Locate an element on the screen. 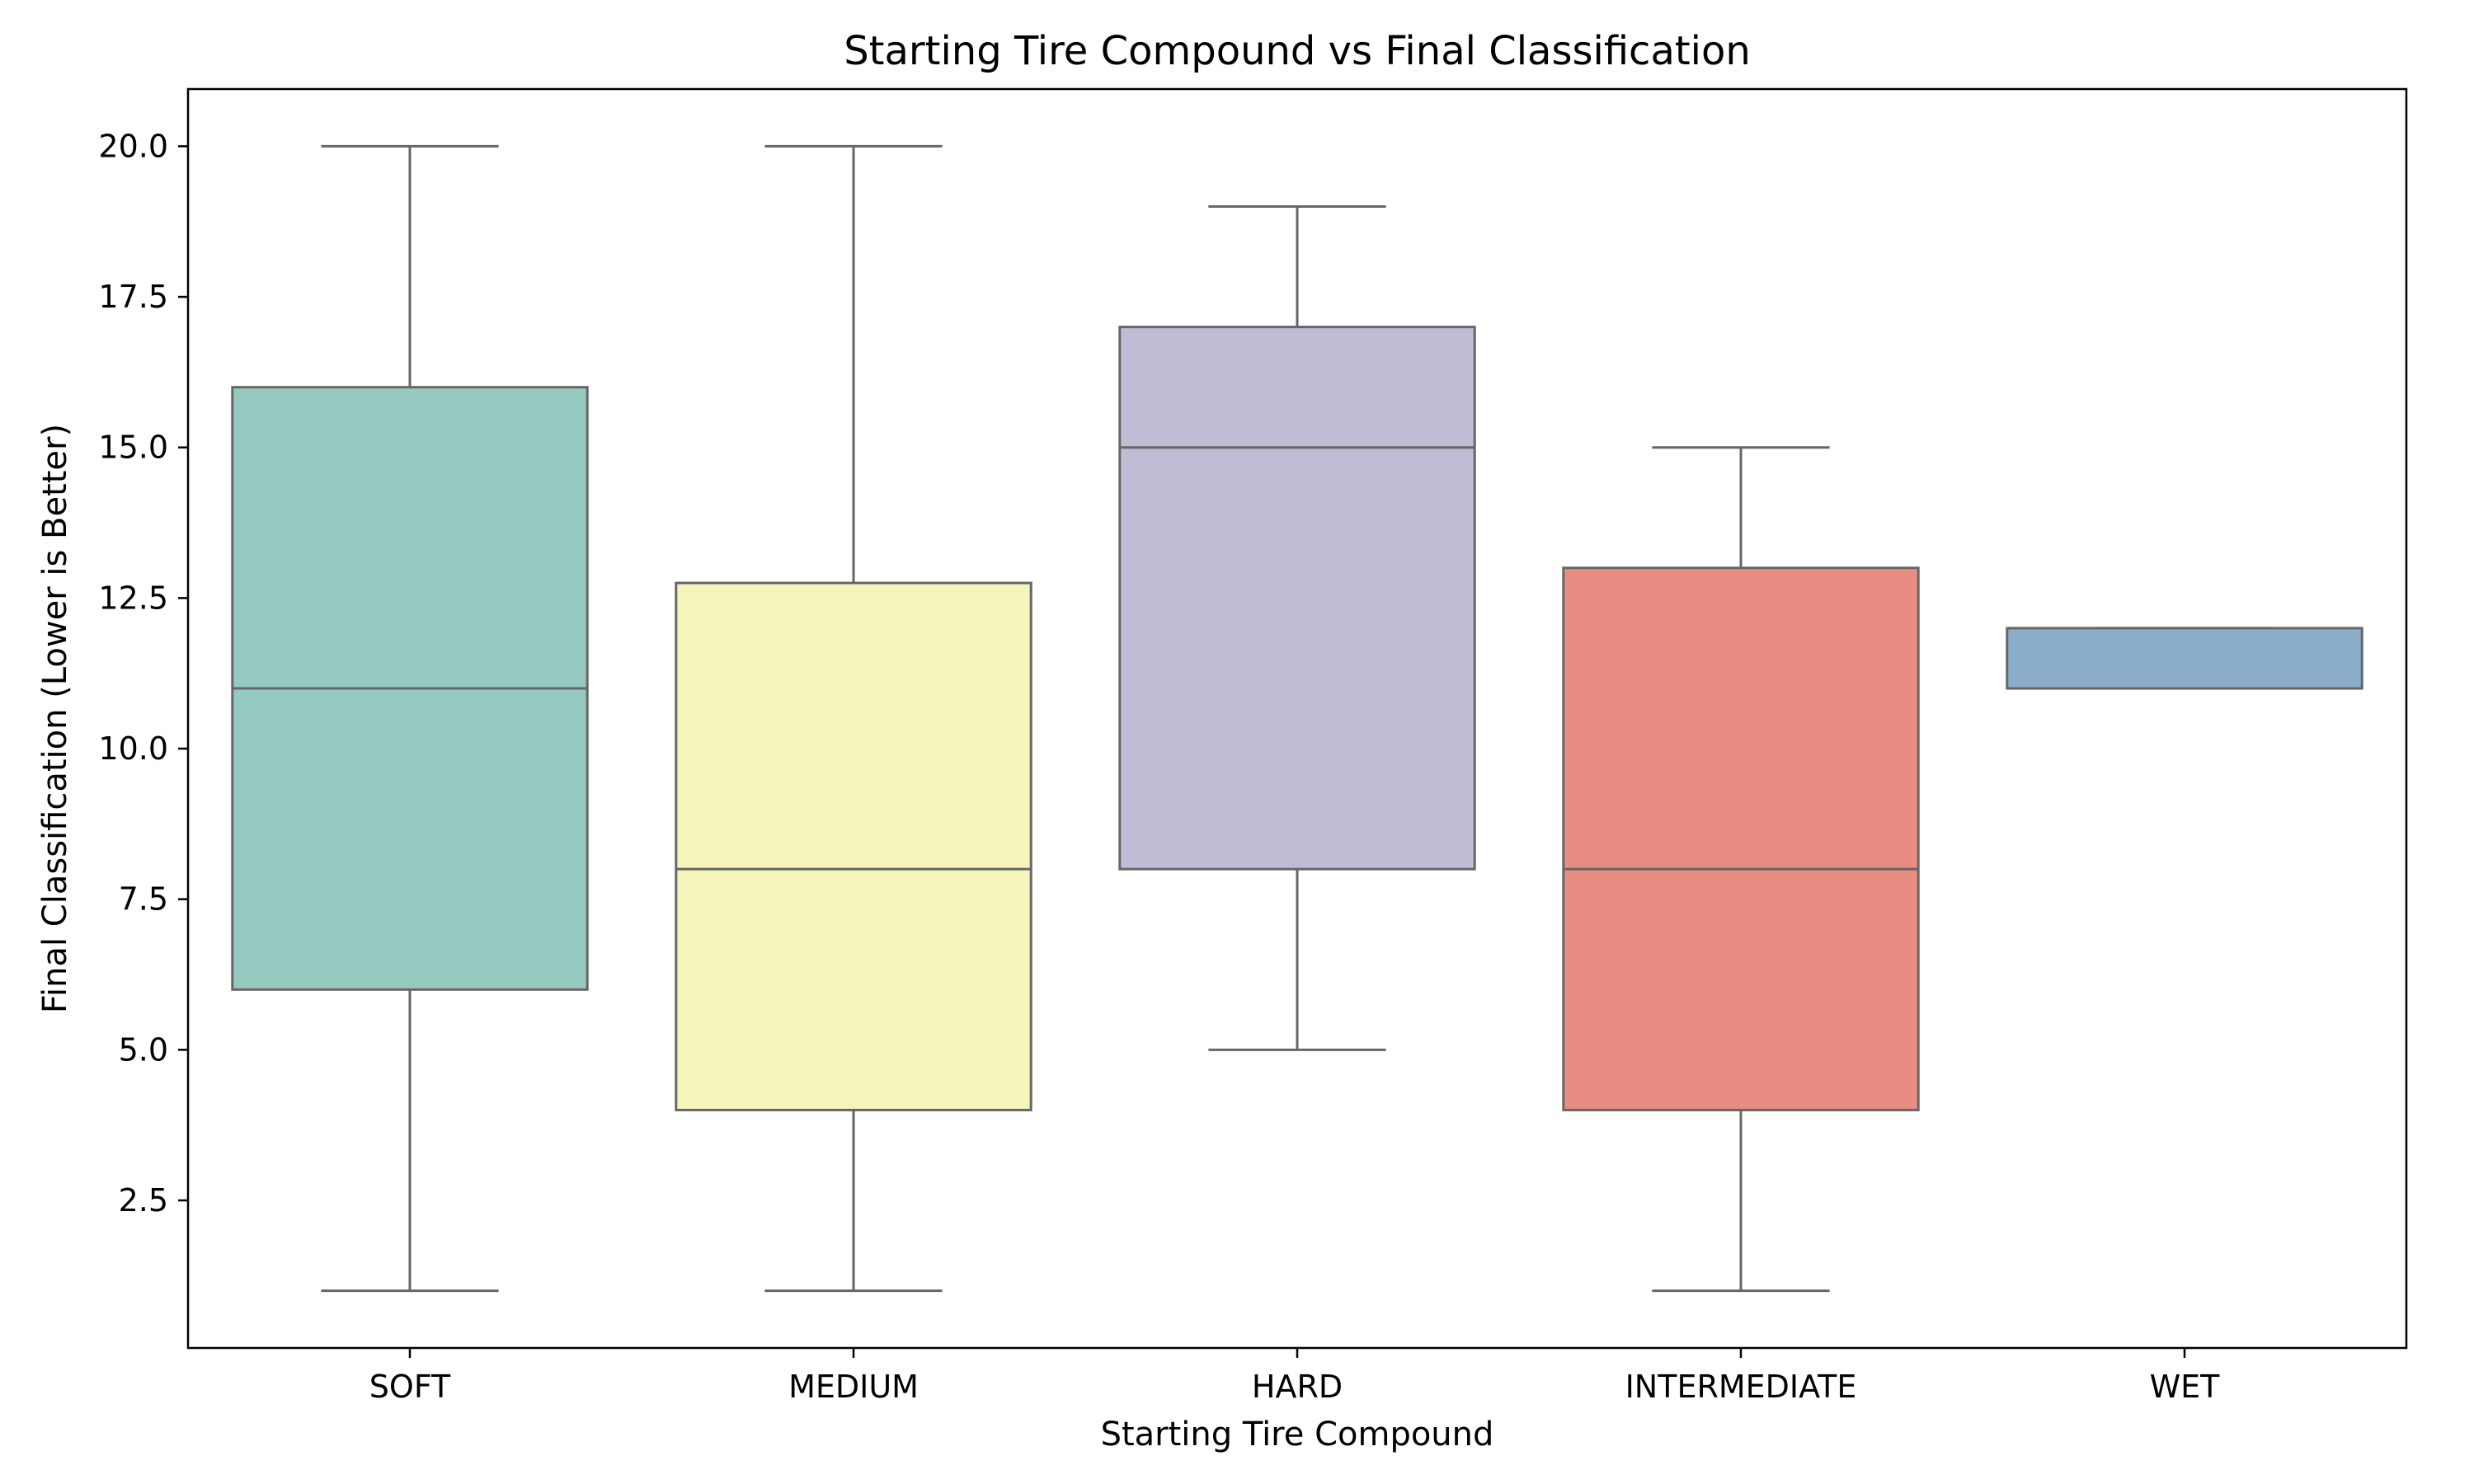 The width and height of the screenshot is (2474, 1484). y-tick-label: 15.0 is located at coordinates (133, 448).